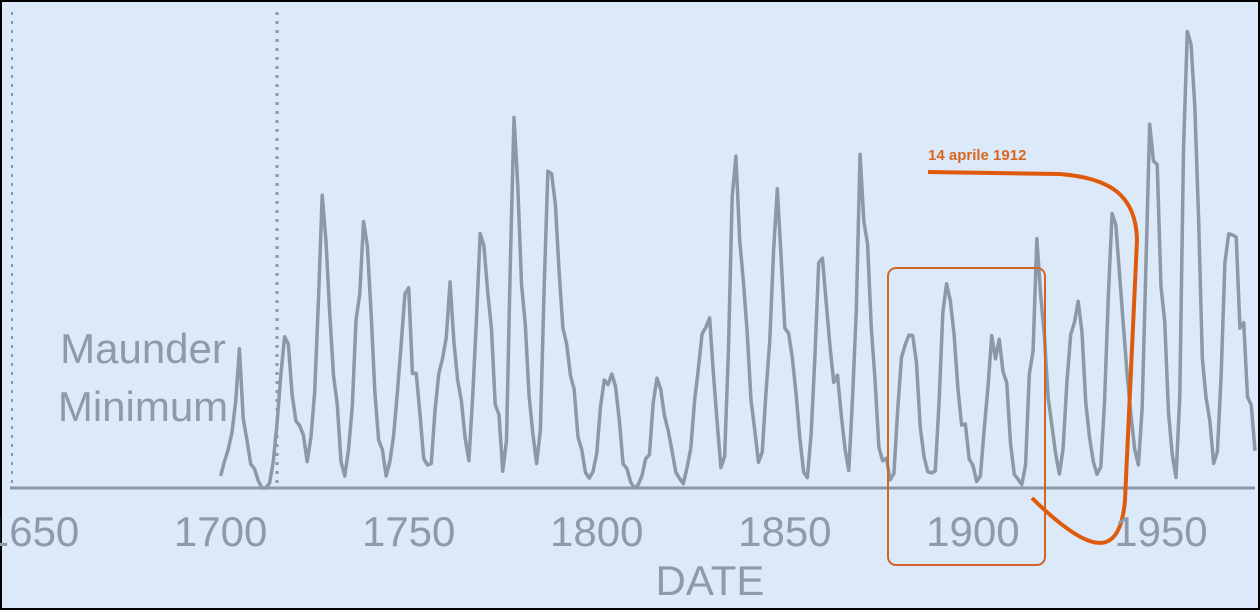 The height and width of the screenshot is (610, 1260). What do you see at coordinates (972, 531) in the screenshot?
I see `x-tick-label: 1900` at bounding box center [972, 531].